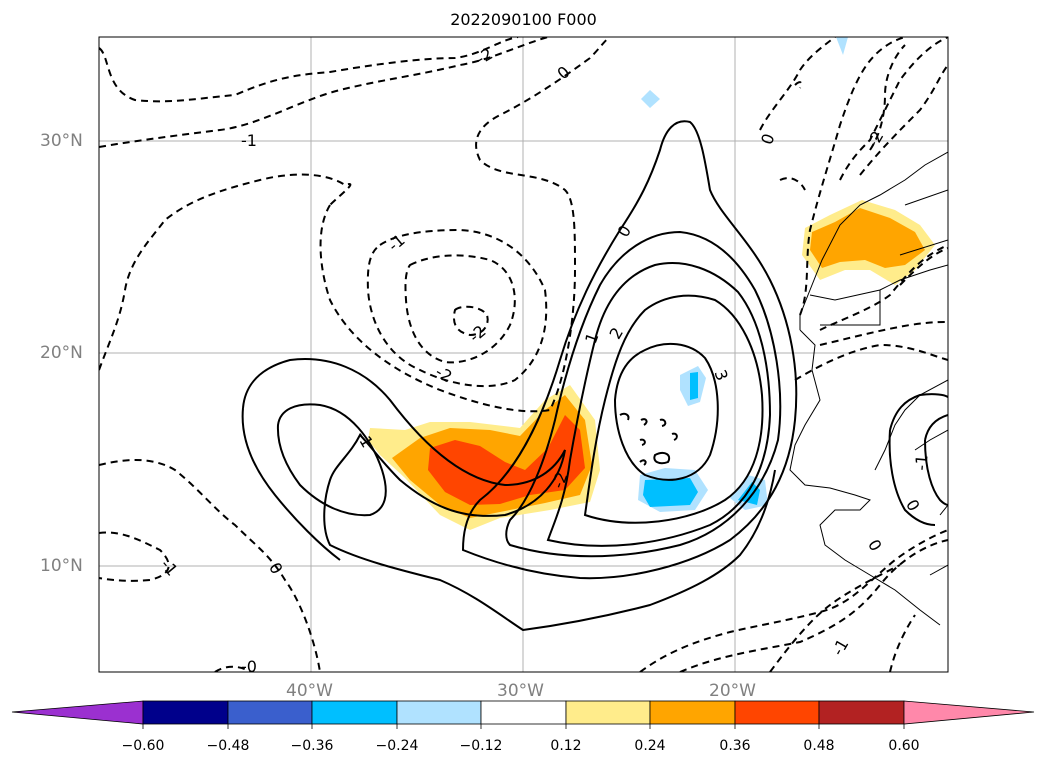 Image resolution: width=1047 pixels, height=765 pixels. What do you see at coordinates (397, 746) in the screenshot?
I see `colorbar-tick-label: −0.24` at bounding box center [397, 746].